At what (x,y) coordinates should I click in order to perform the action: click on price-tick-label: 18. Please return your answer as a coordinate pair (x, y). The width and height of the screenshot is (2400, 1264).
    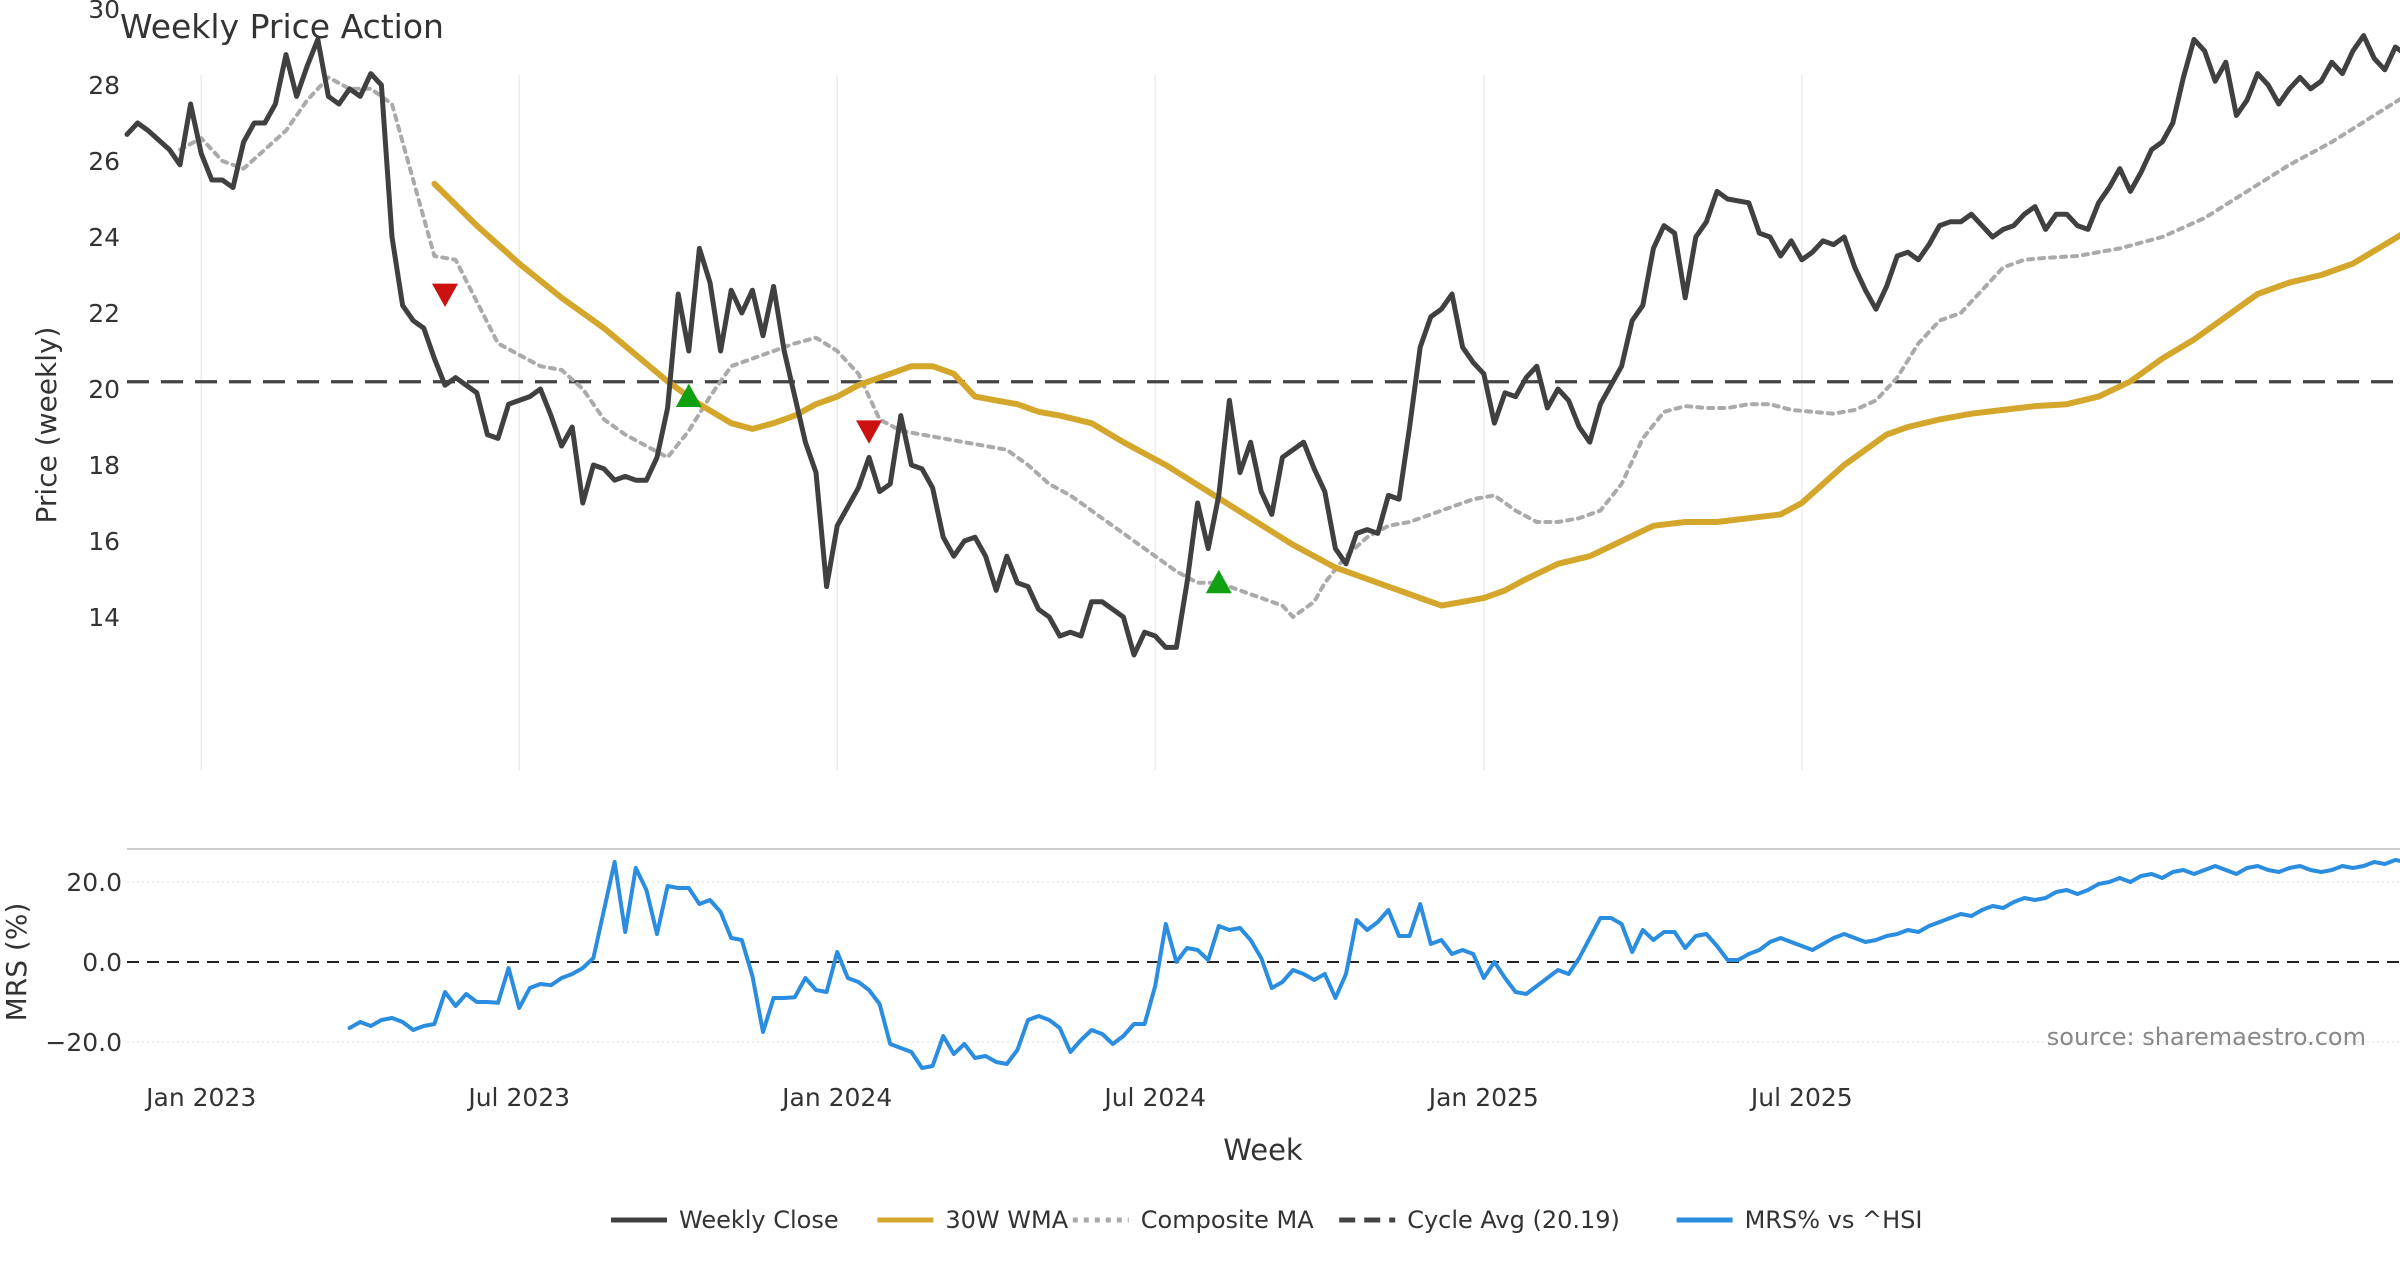
    Looking at the image, I should click on (104, 465).